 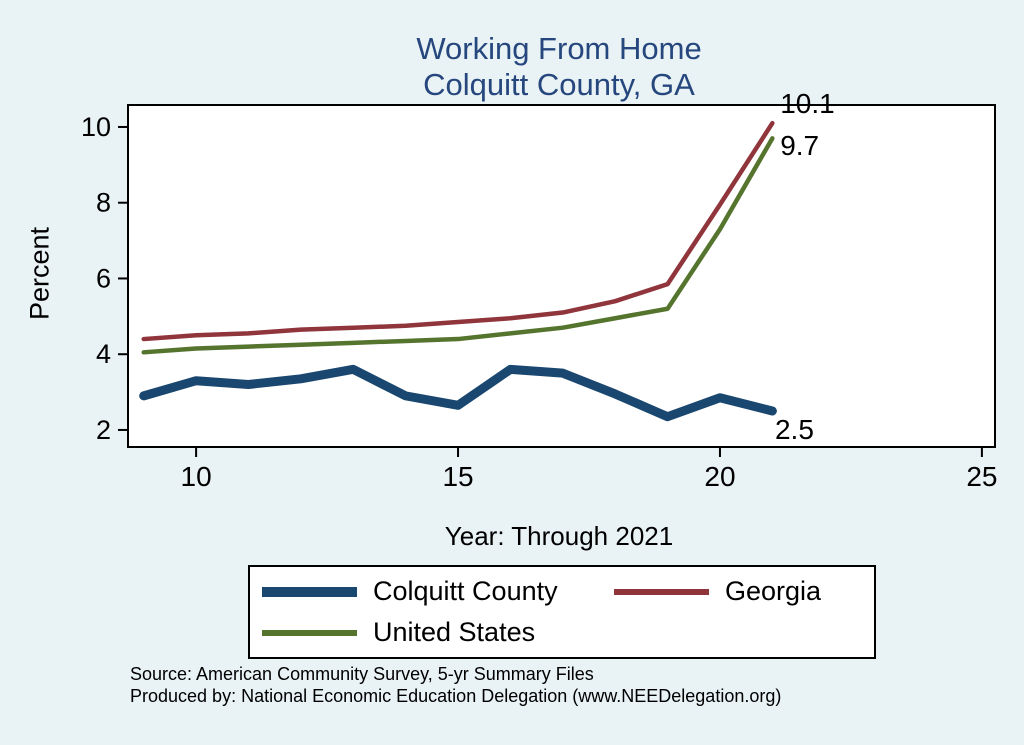 What do you see at coordinates (719, 476) in the screenshot?
I see `x-tick-label: 20` at bounding box center [719, 476].